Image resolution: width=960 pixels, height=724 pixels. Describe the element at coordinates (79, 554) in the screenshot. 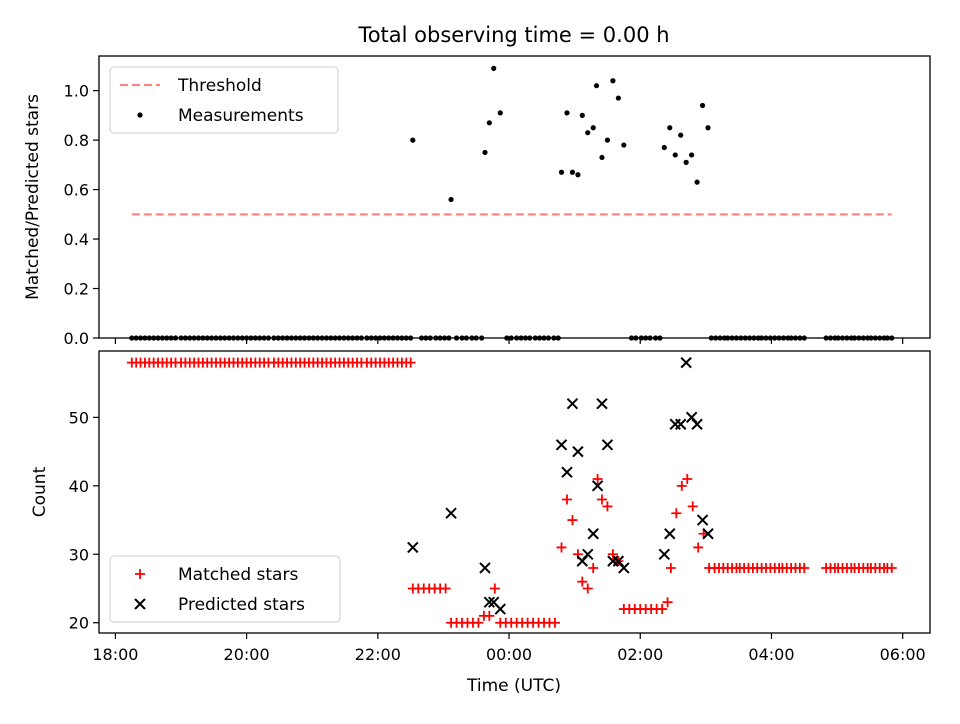

I see `y-tick-label: 30` at that location.